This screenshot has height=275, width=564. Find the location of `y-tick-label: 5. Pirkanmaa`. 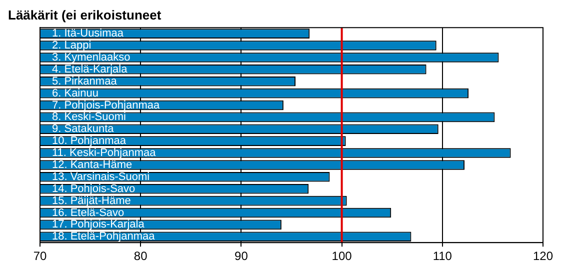

y-tick-label: 5. Pirkanmaa is located at coordinates (85, 81).